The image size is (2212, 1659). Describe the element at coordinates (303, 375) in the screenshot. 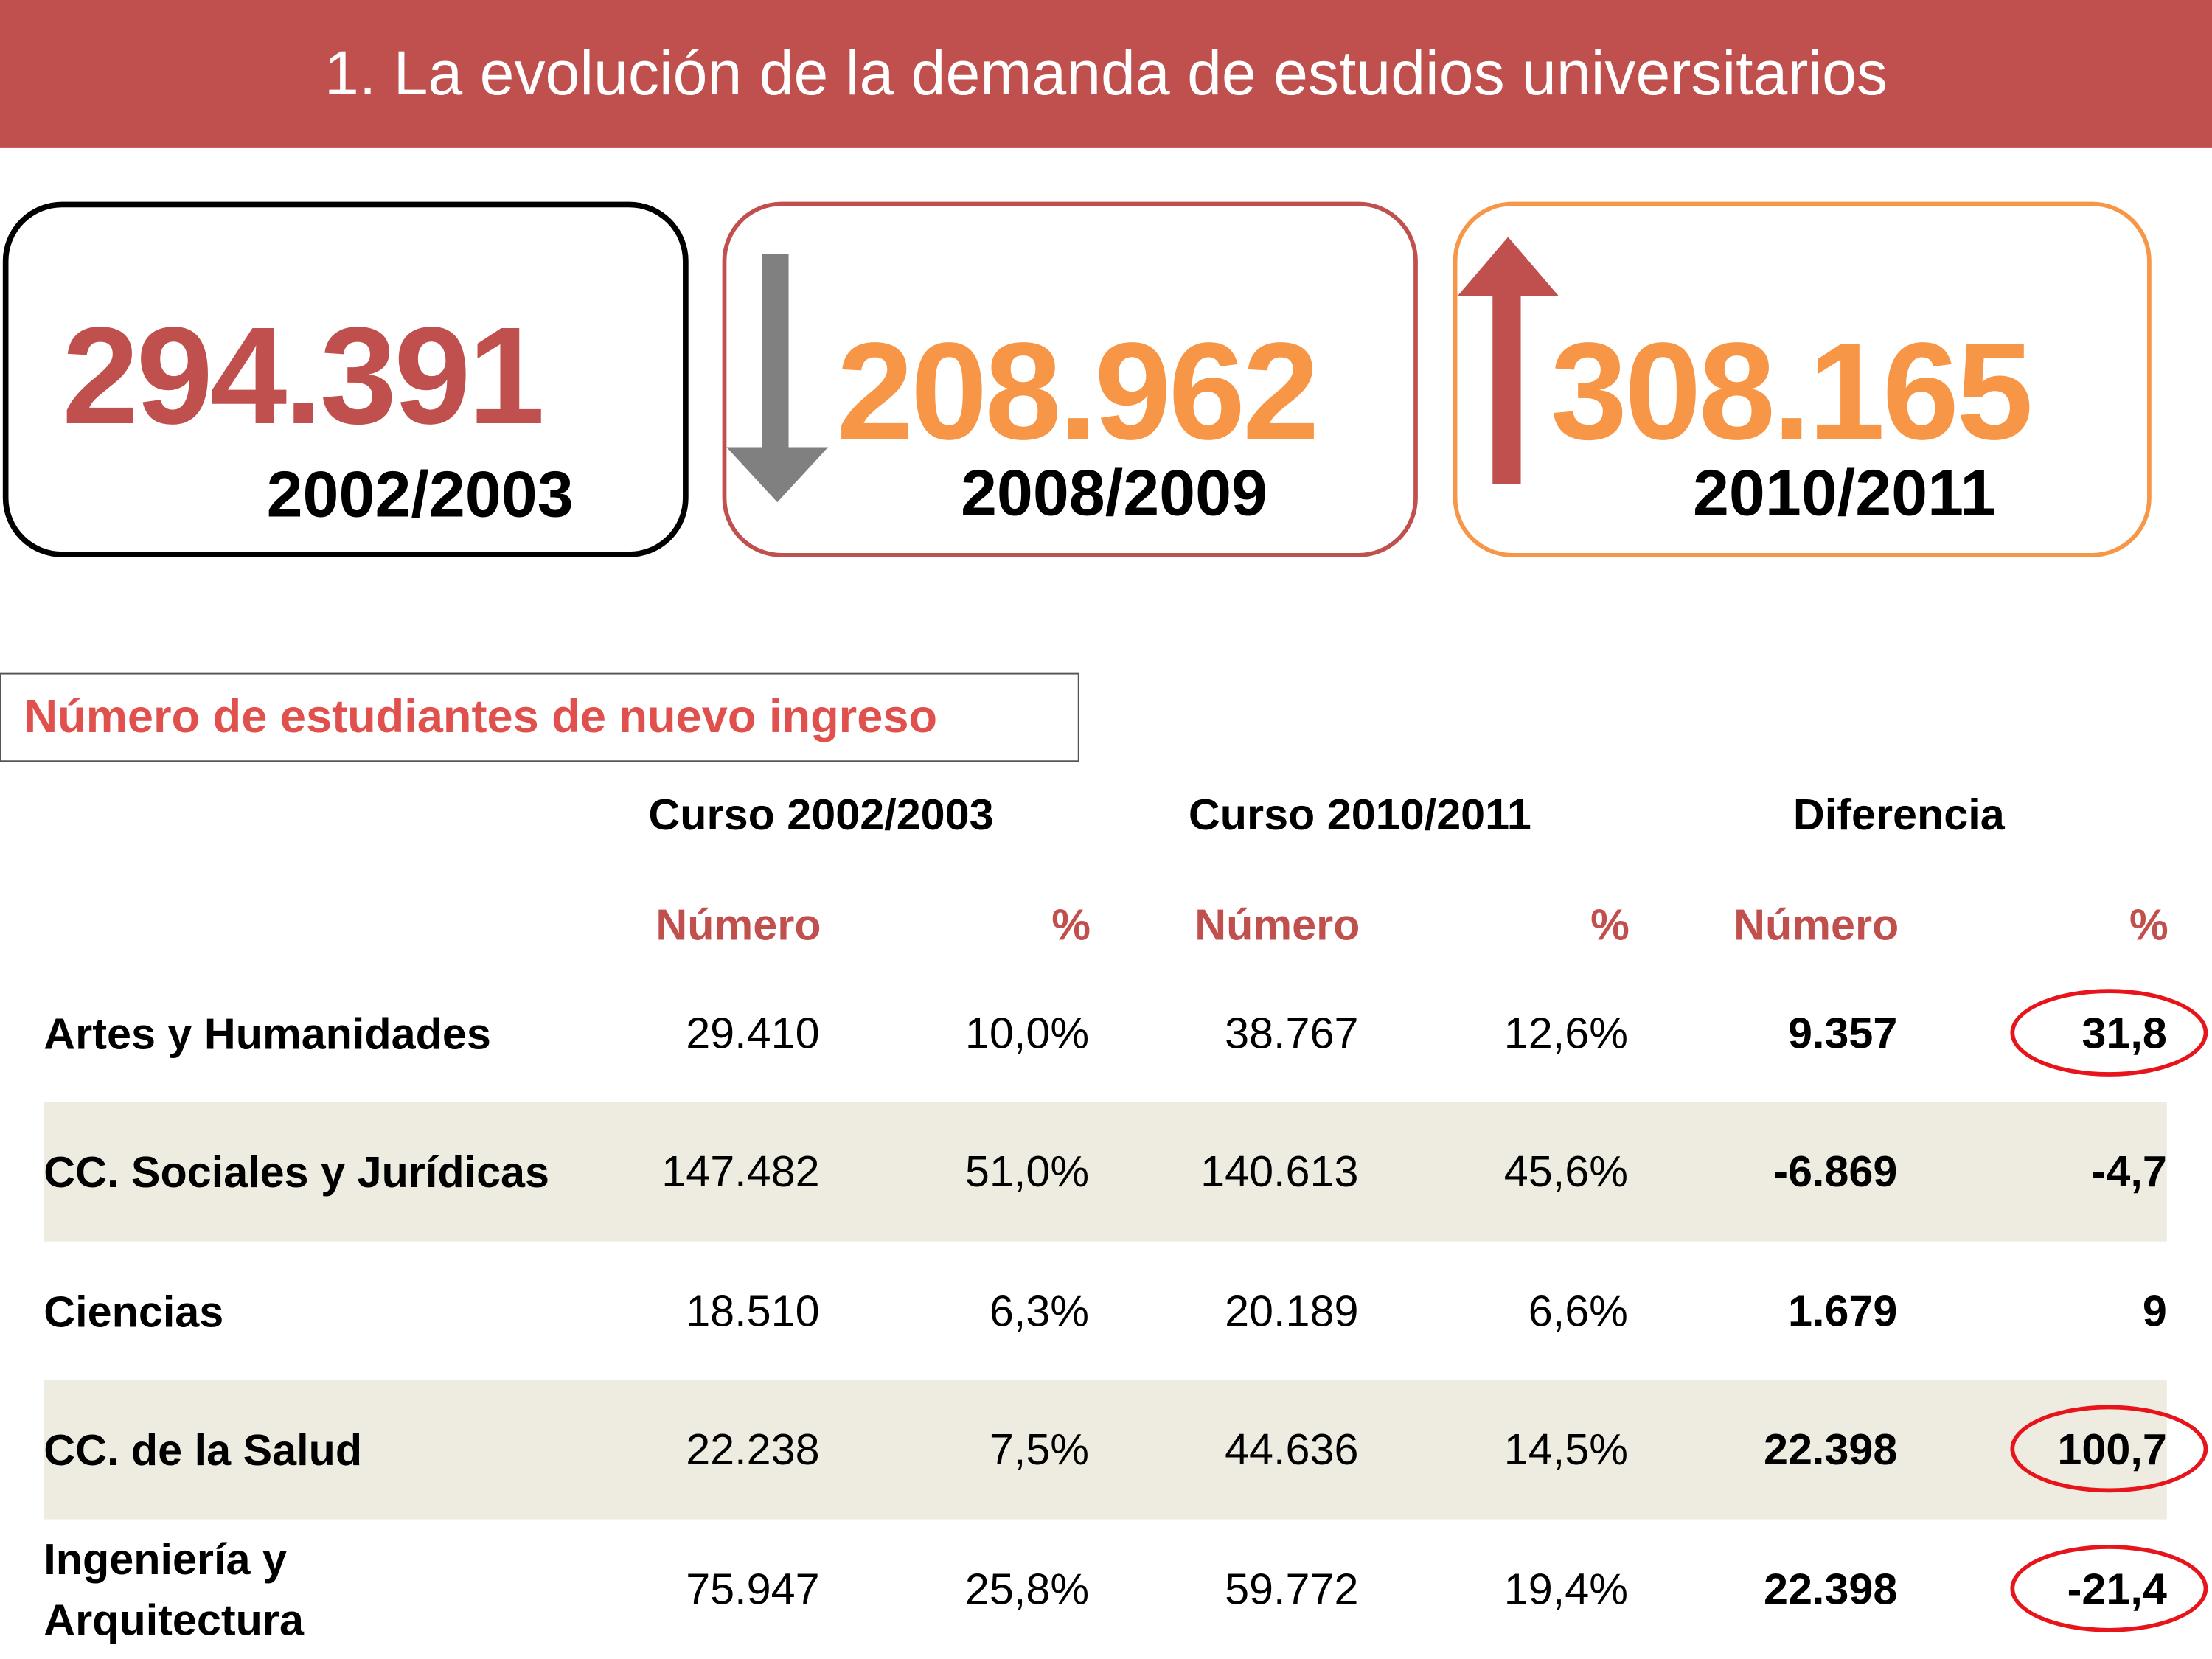

I see `card-value: 294.391` at that location.